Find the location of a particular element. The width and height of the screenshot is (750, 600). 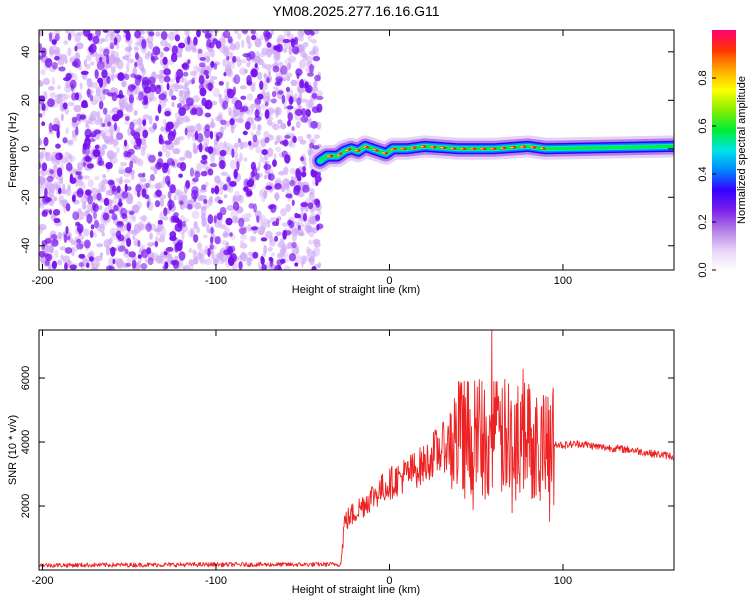

y-tick-label: 0 is located at coordinates (26, 149).